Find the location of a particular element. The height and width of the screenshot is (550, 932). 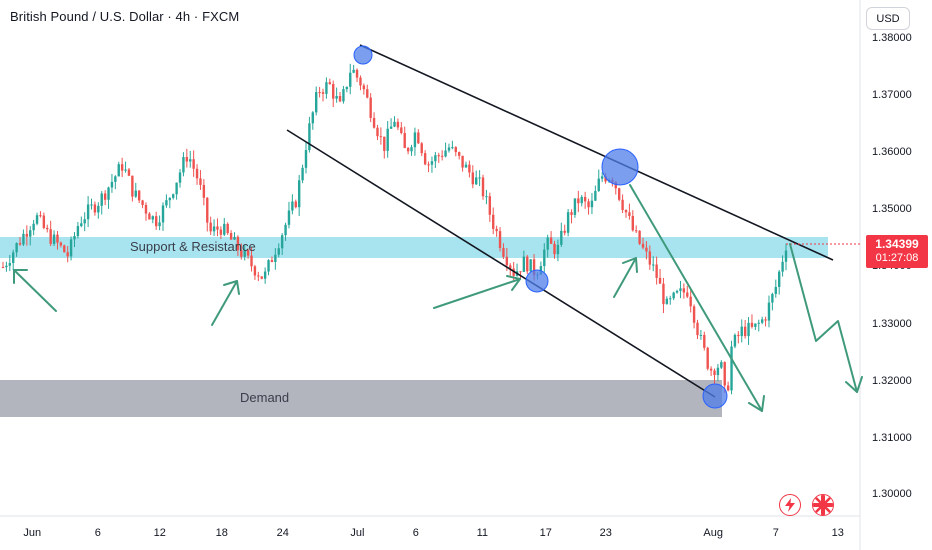

projection-path-arrow is located at coordinates (826, 318).